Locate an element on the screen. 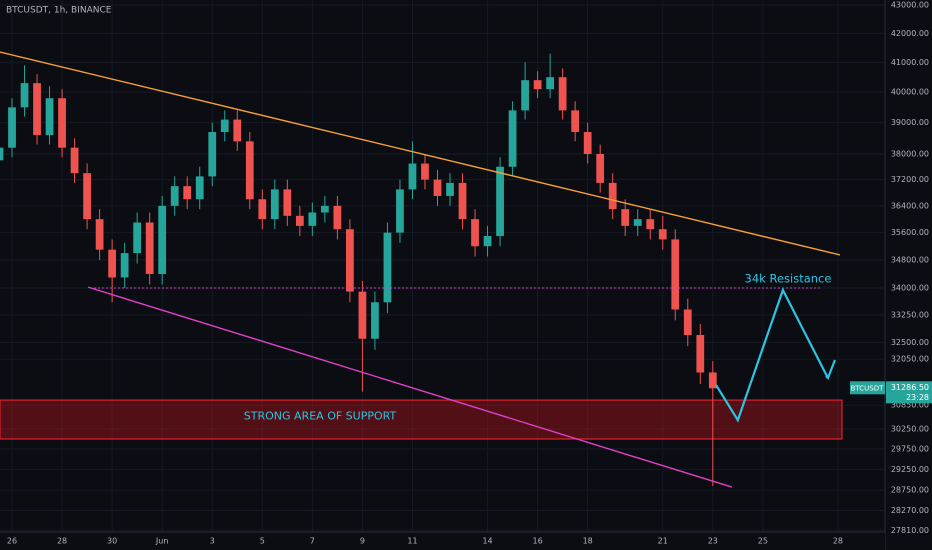 This screenshot has height=550, width=932. chart-title: BTCUSDT, 1h, BINANCE is located at coordinates (59, 11).